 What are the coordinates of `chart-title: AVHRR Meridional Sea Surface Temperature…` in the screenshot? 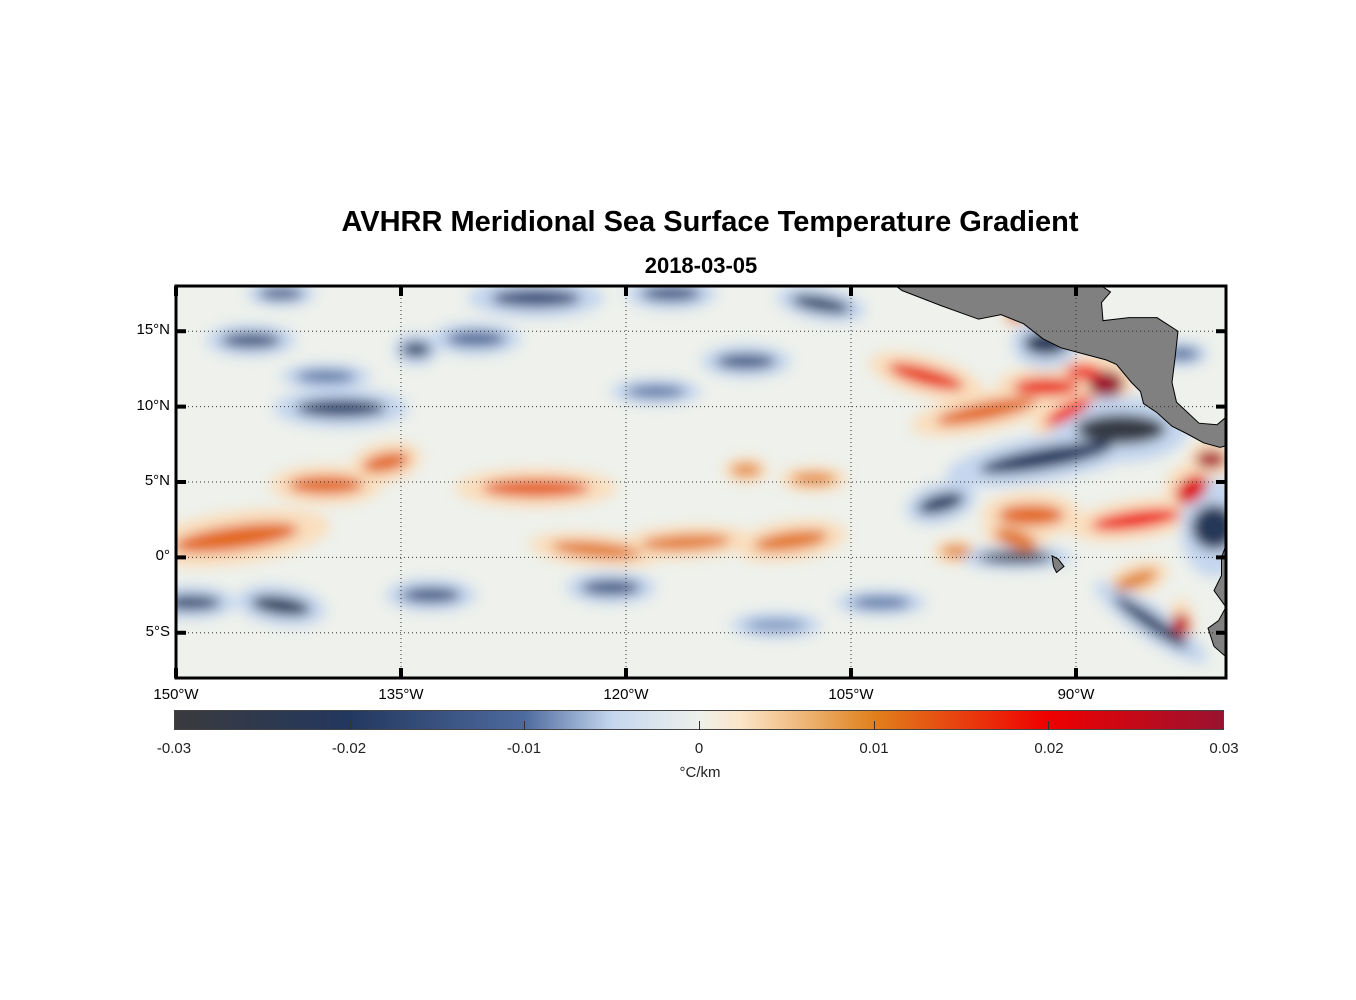 It's located at (710, 222).